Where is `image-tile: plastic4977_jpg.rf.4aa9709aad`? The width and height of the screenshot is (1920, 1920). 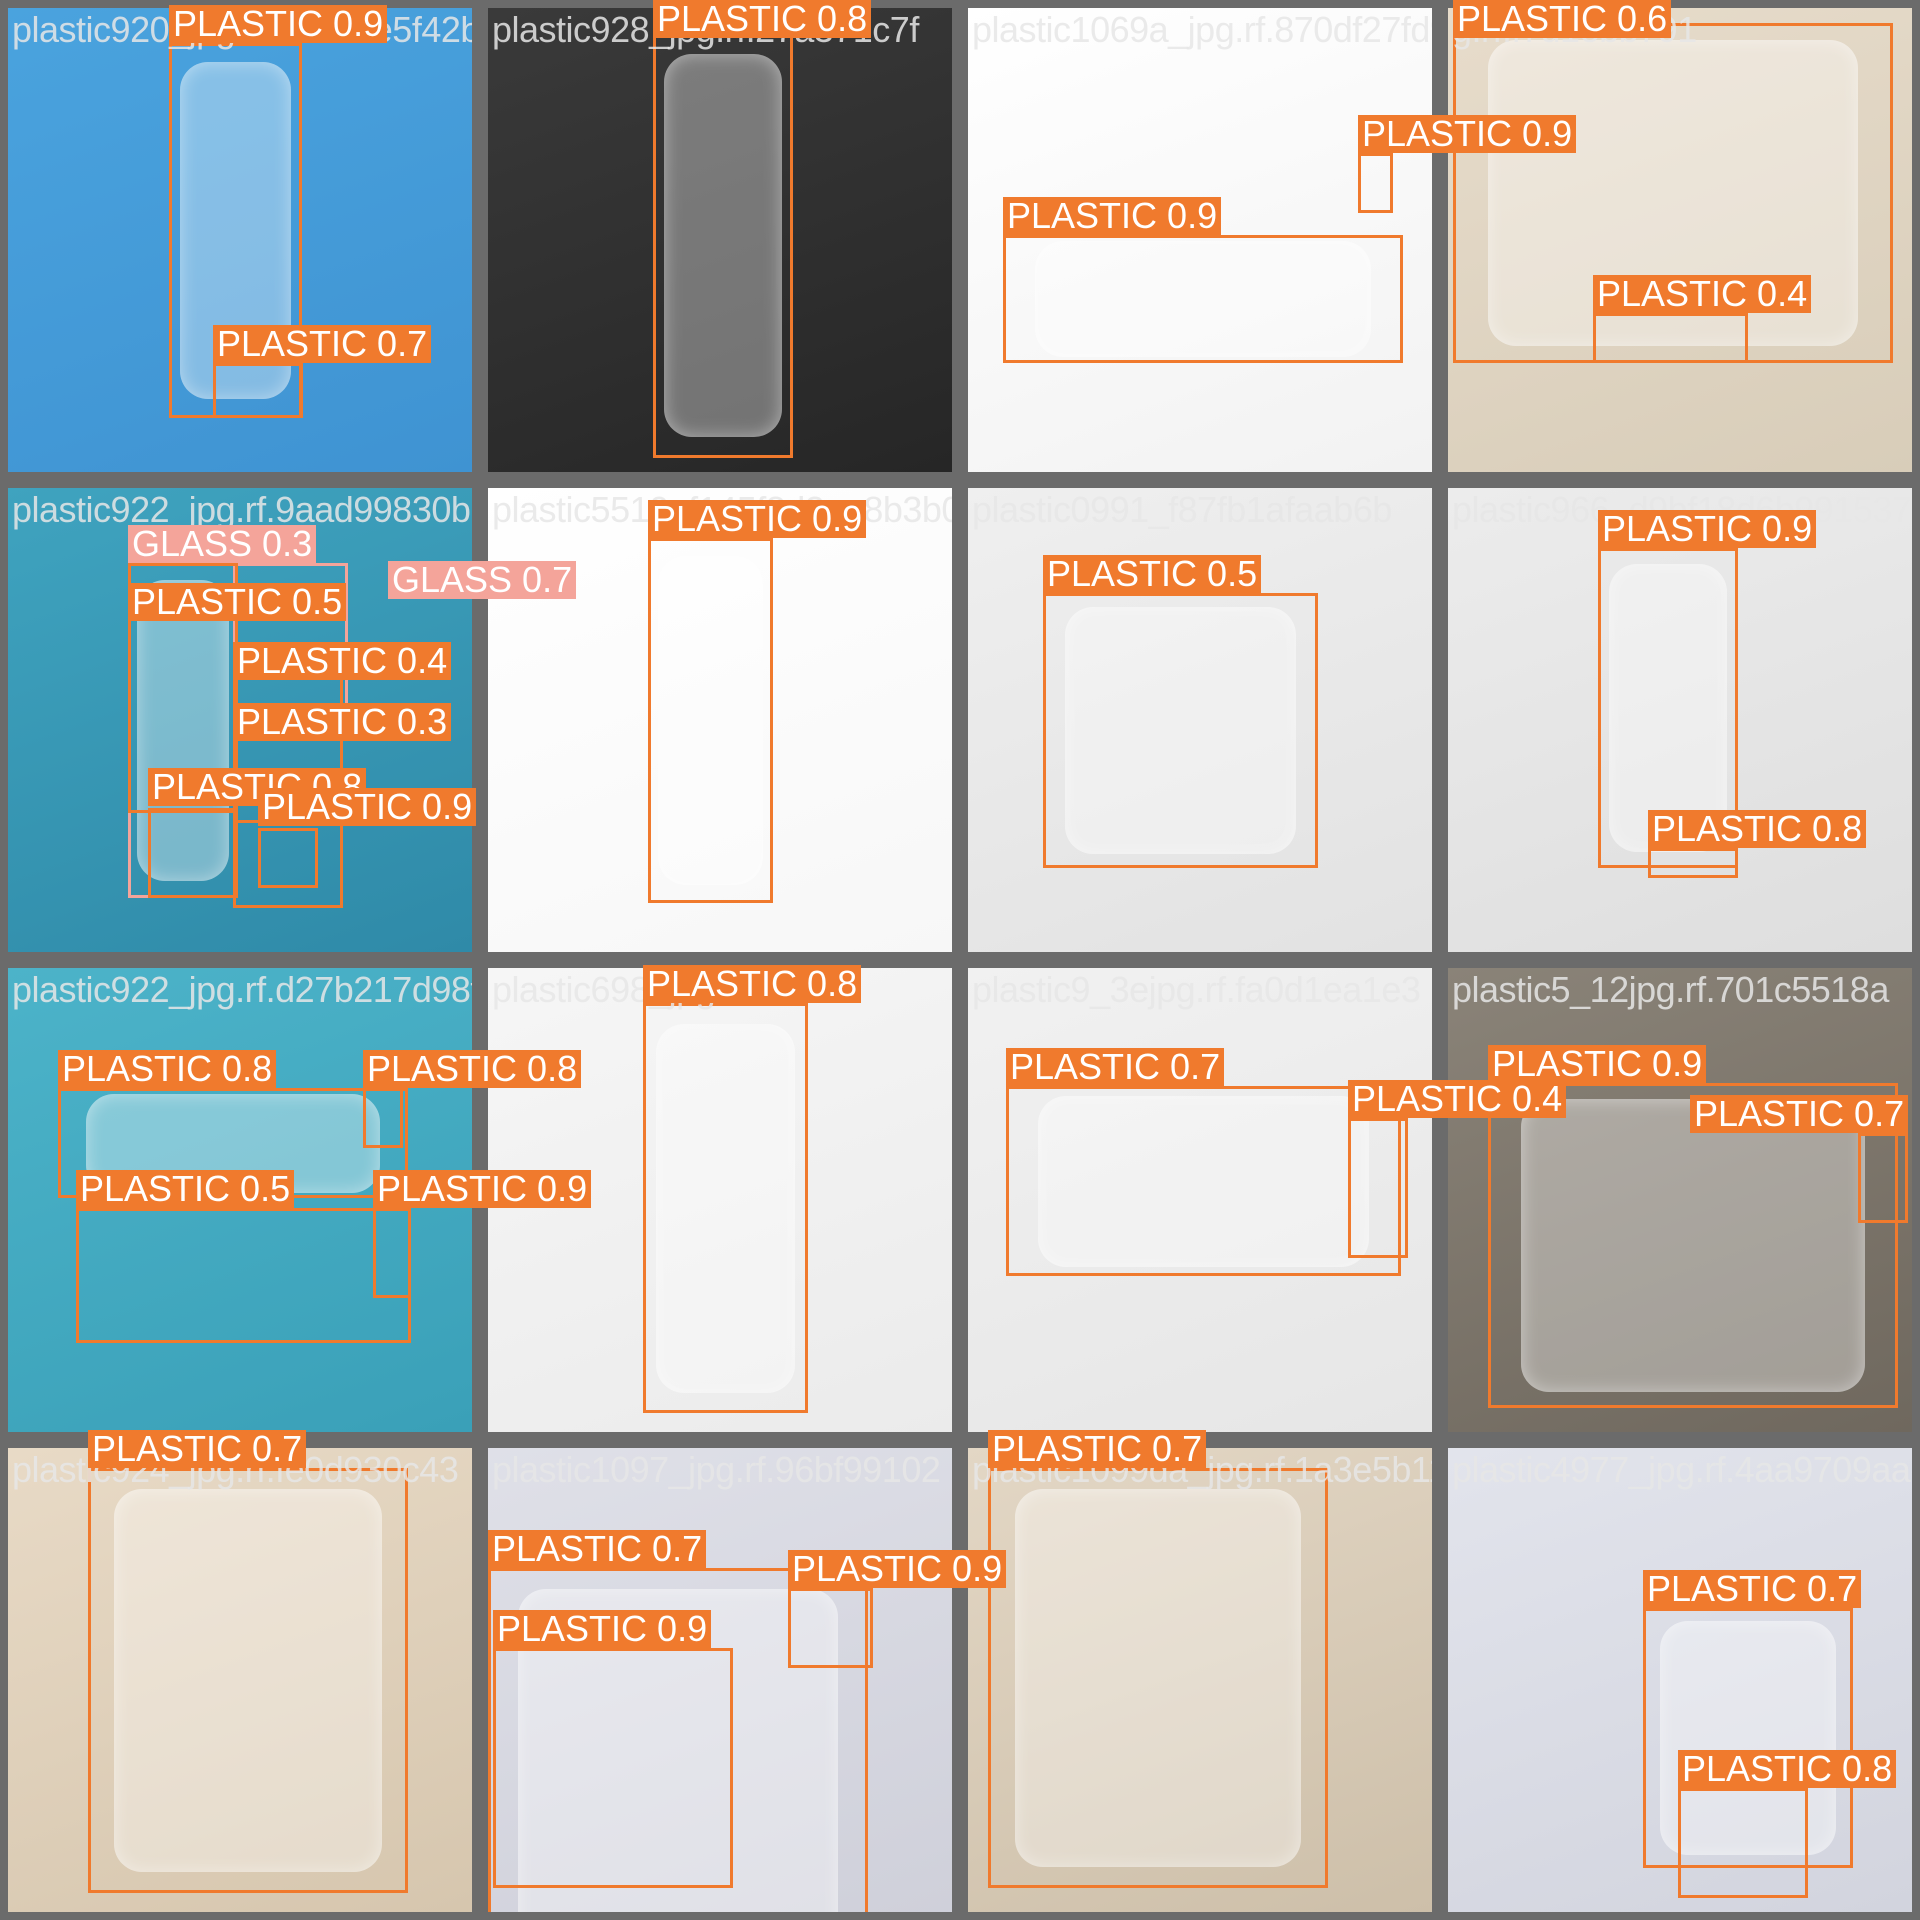 image-tile: plastic4977_jpg.rf.4aa9709aad is located at coordinates (1680, 1680).